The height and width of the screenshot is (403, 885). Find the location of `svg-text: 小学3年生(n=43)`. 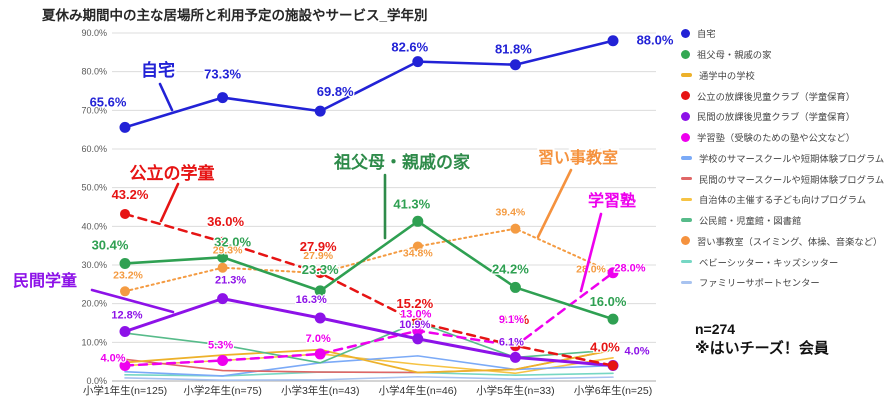

svg-text: 小学3年生(n=43) is located at coordinates (320, 390).